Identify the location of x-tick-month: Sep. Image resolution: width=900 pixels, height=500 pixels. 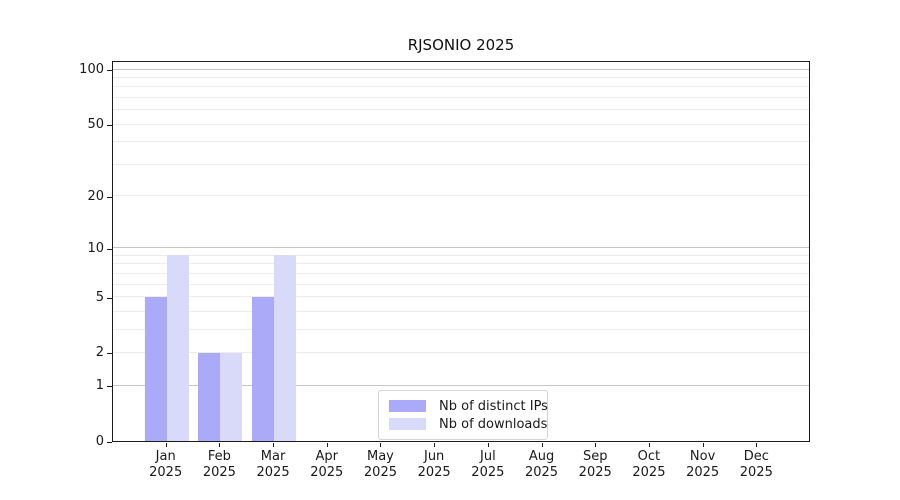
(595, 456).